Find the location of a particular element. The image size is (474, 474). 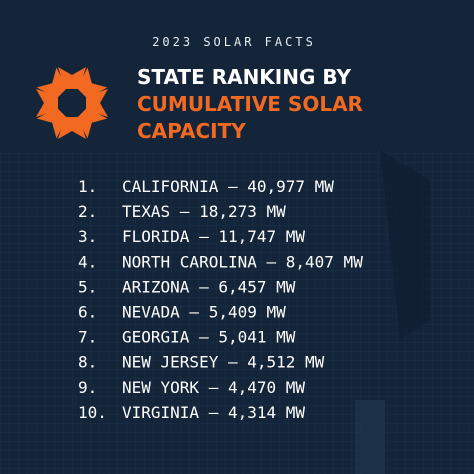

rank: 1. is located at coordinates (87, 186).